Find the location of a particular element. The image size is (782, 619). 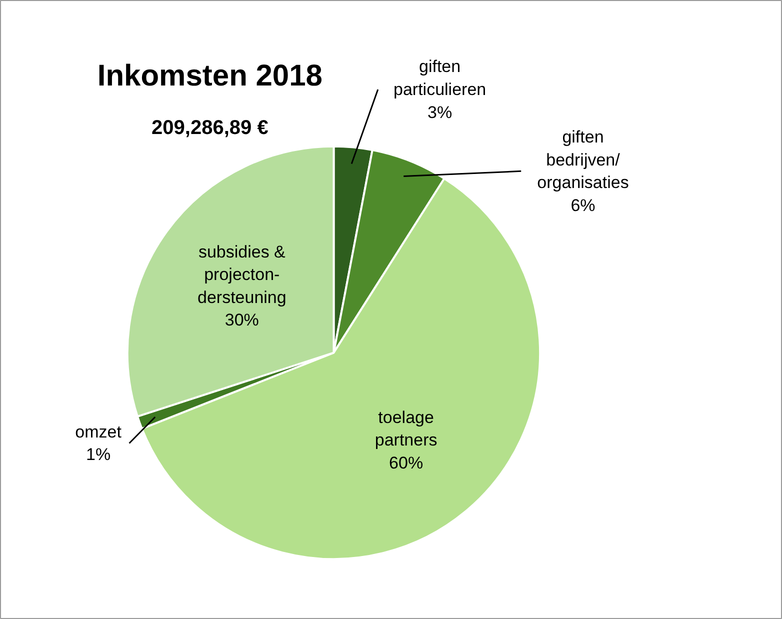

slice-label: toelage partners is located at coordinates (406, 429).